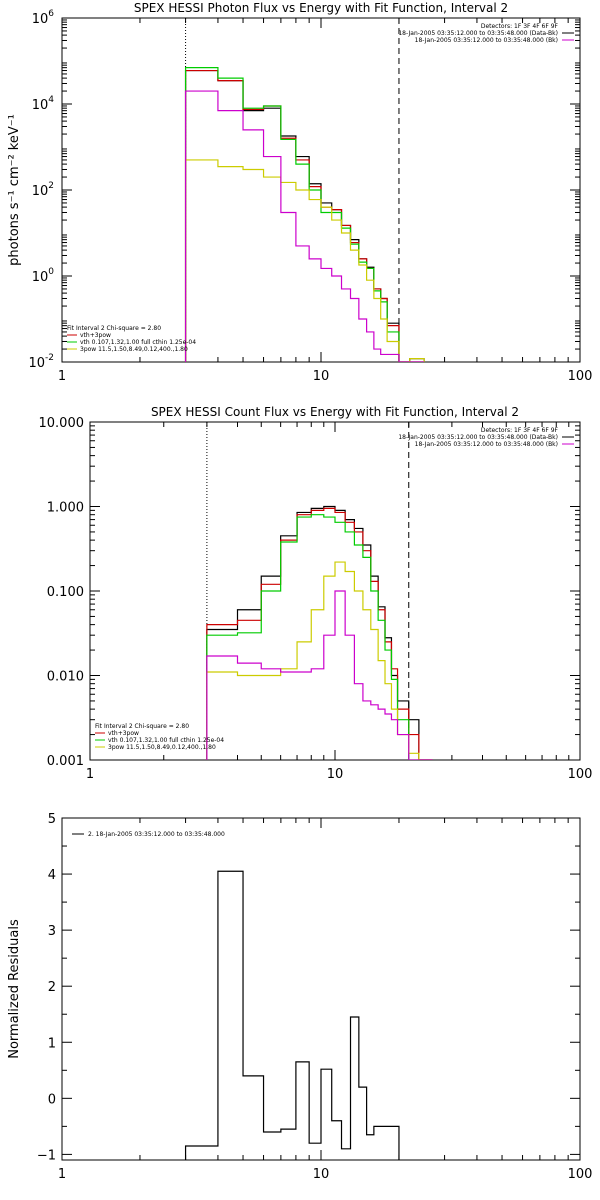  What do you see at coordinates (51, 100) in the screenshot?
I see `y-tick-exponent: 4` at bounding box center [51, 100].